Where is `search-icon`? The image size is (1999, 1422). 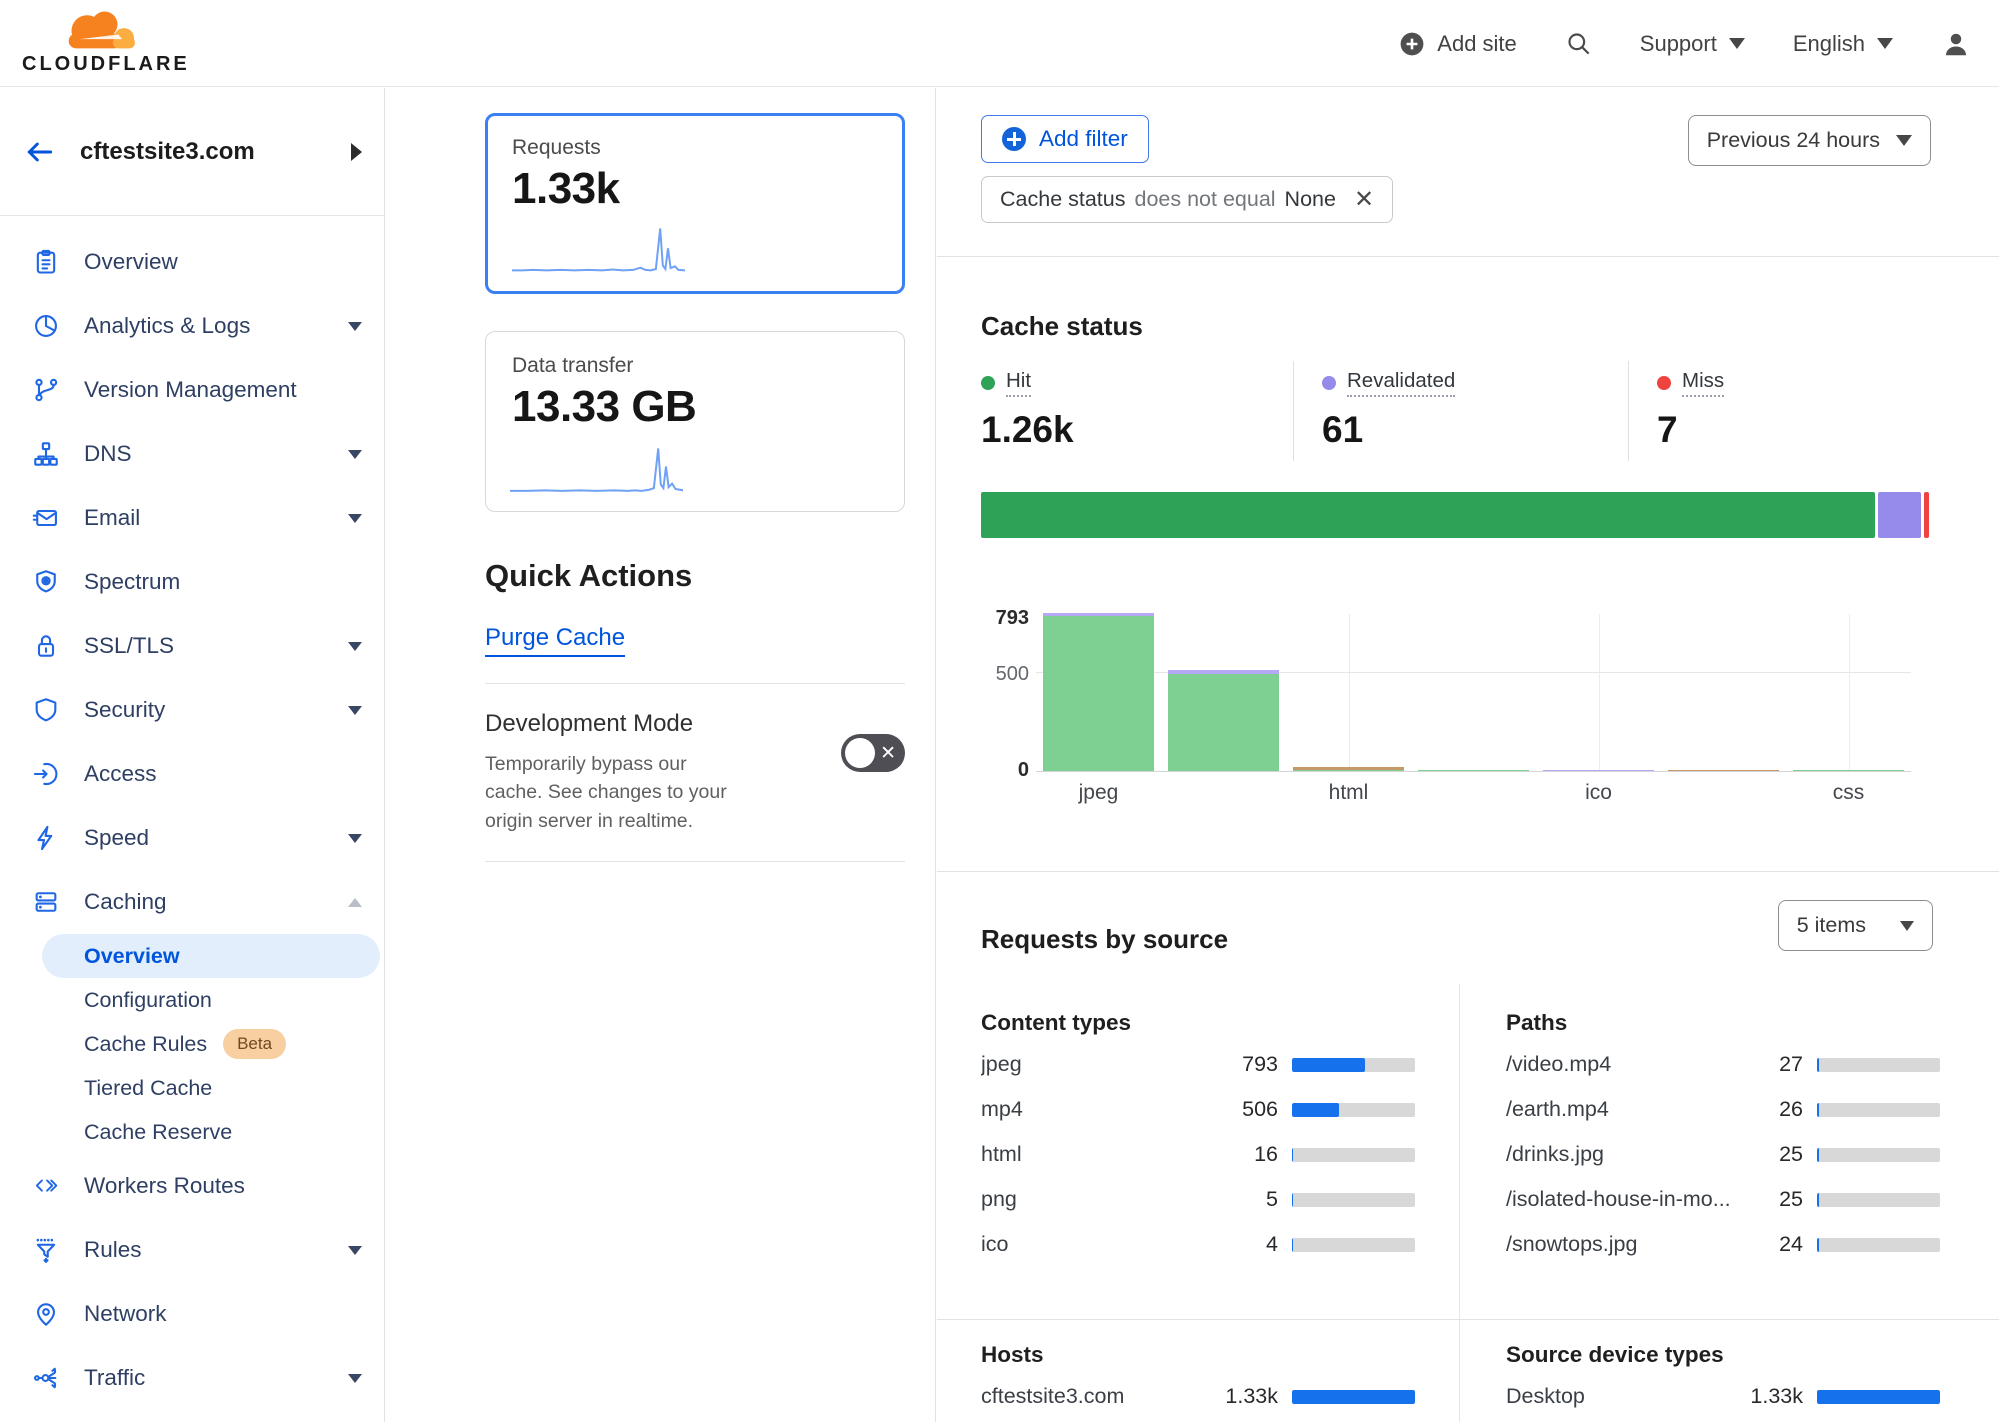 search-icon is located at coordinates (1579, 44).